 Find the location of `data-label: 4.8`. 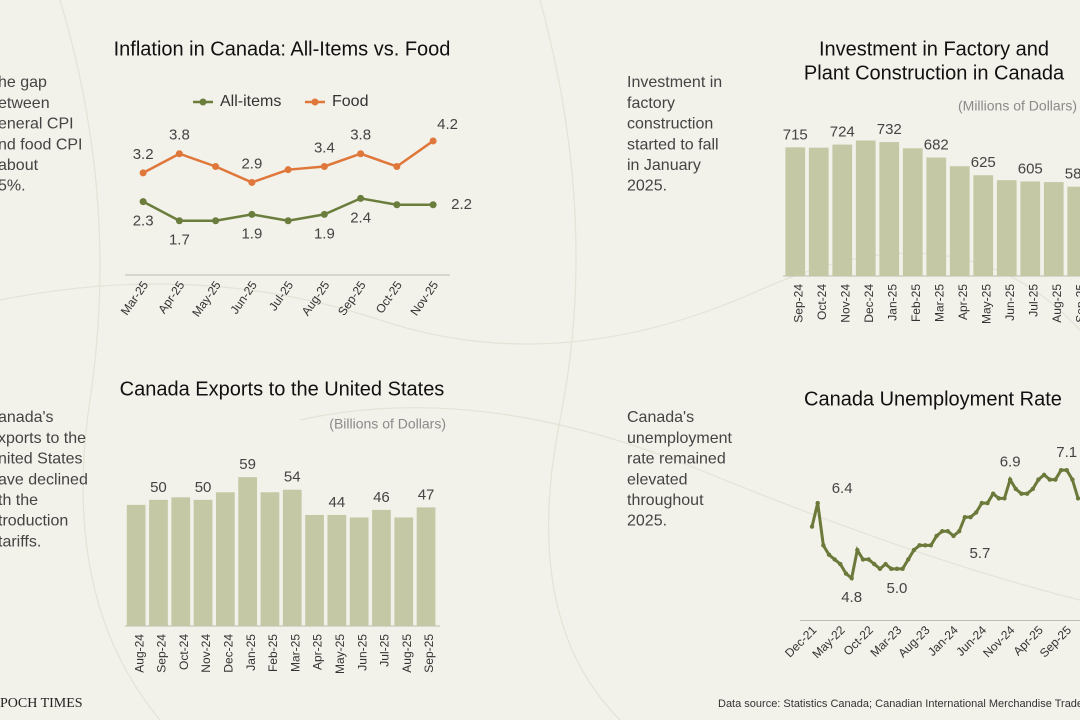

data-label: 4.8 is located at coordinates (851, 597).